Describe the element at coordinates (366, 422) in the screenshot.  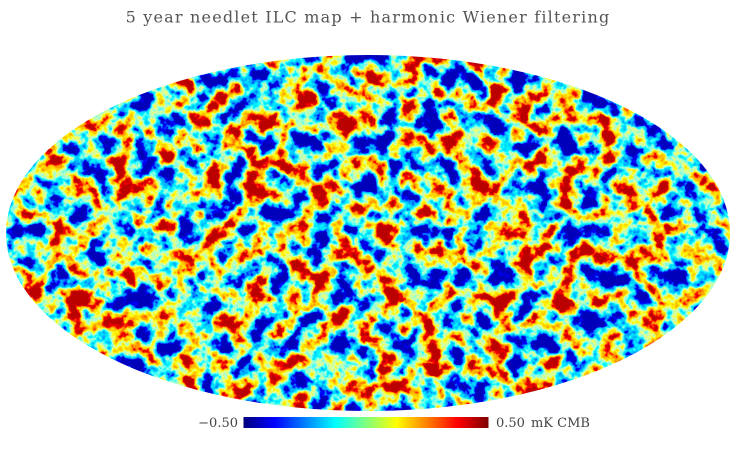
I see `colorbar-gradient` at that location.